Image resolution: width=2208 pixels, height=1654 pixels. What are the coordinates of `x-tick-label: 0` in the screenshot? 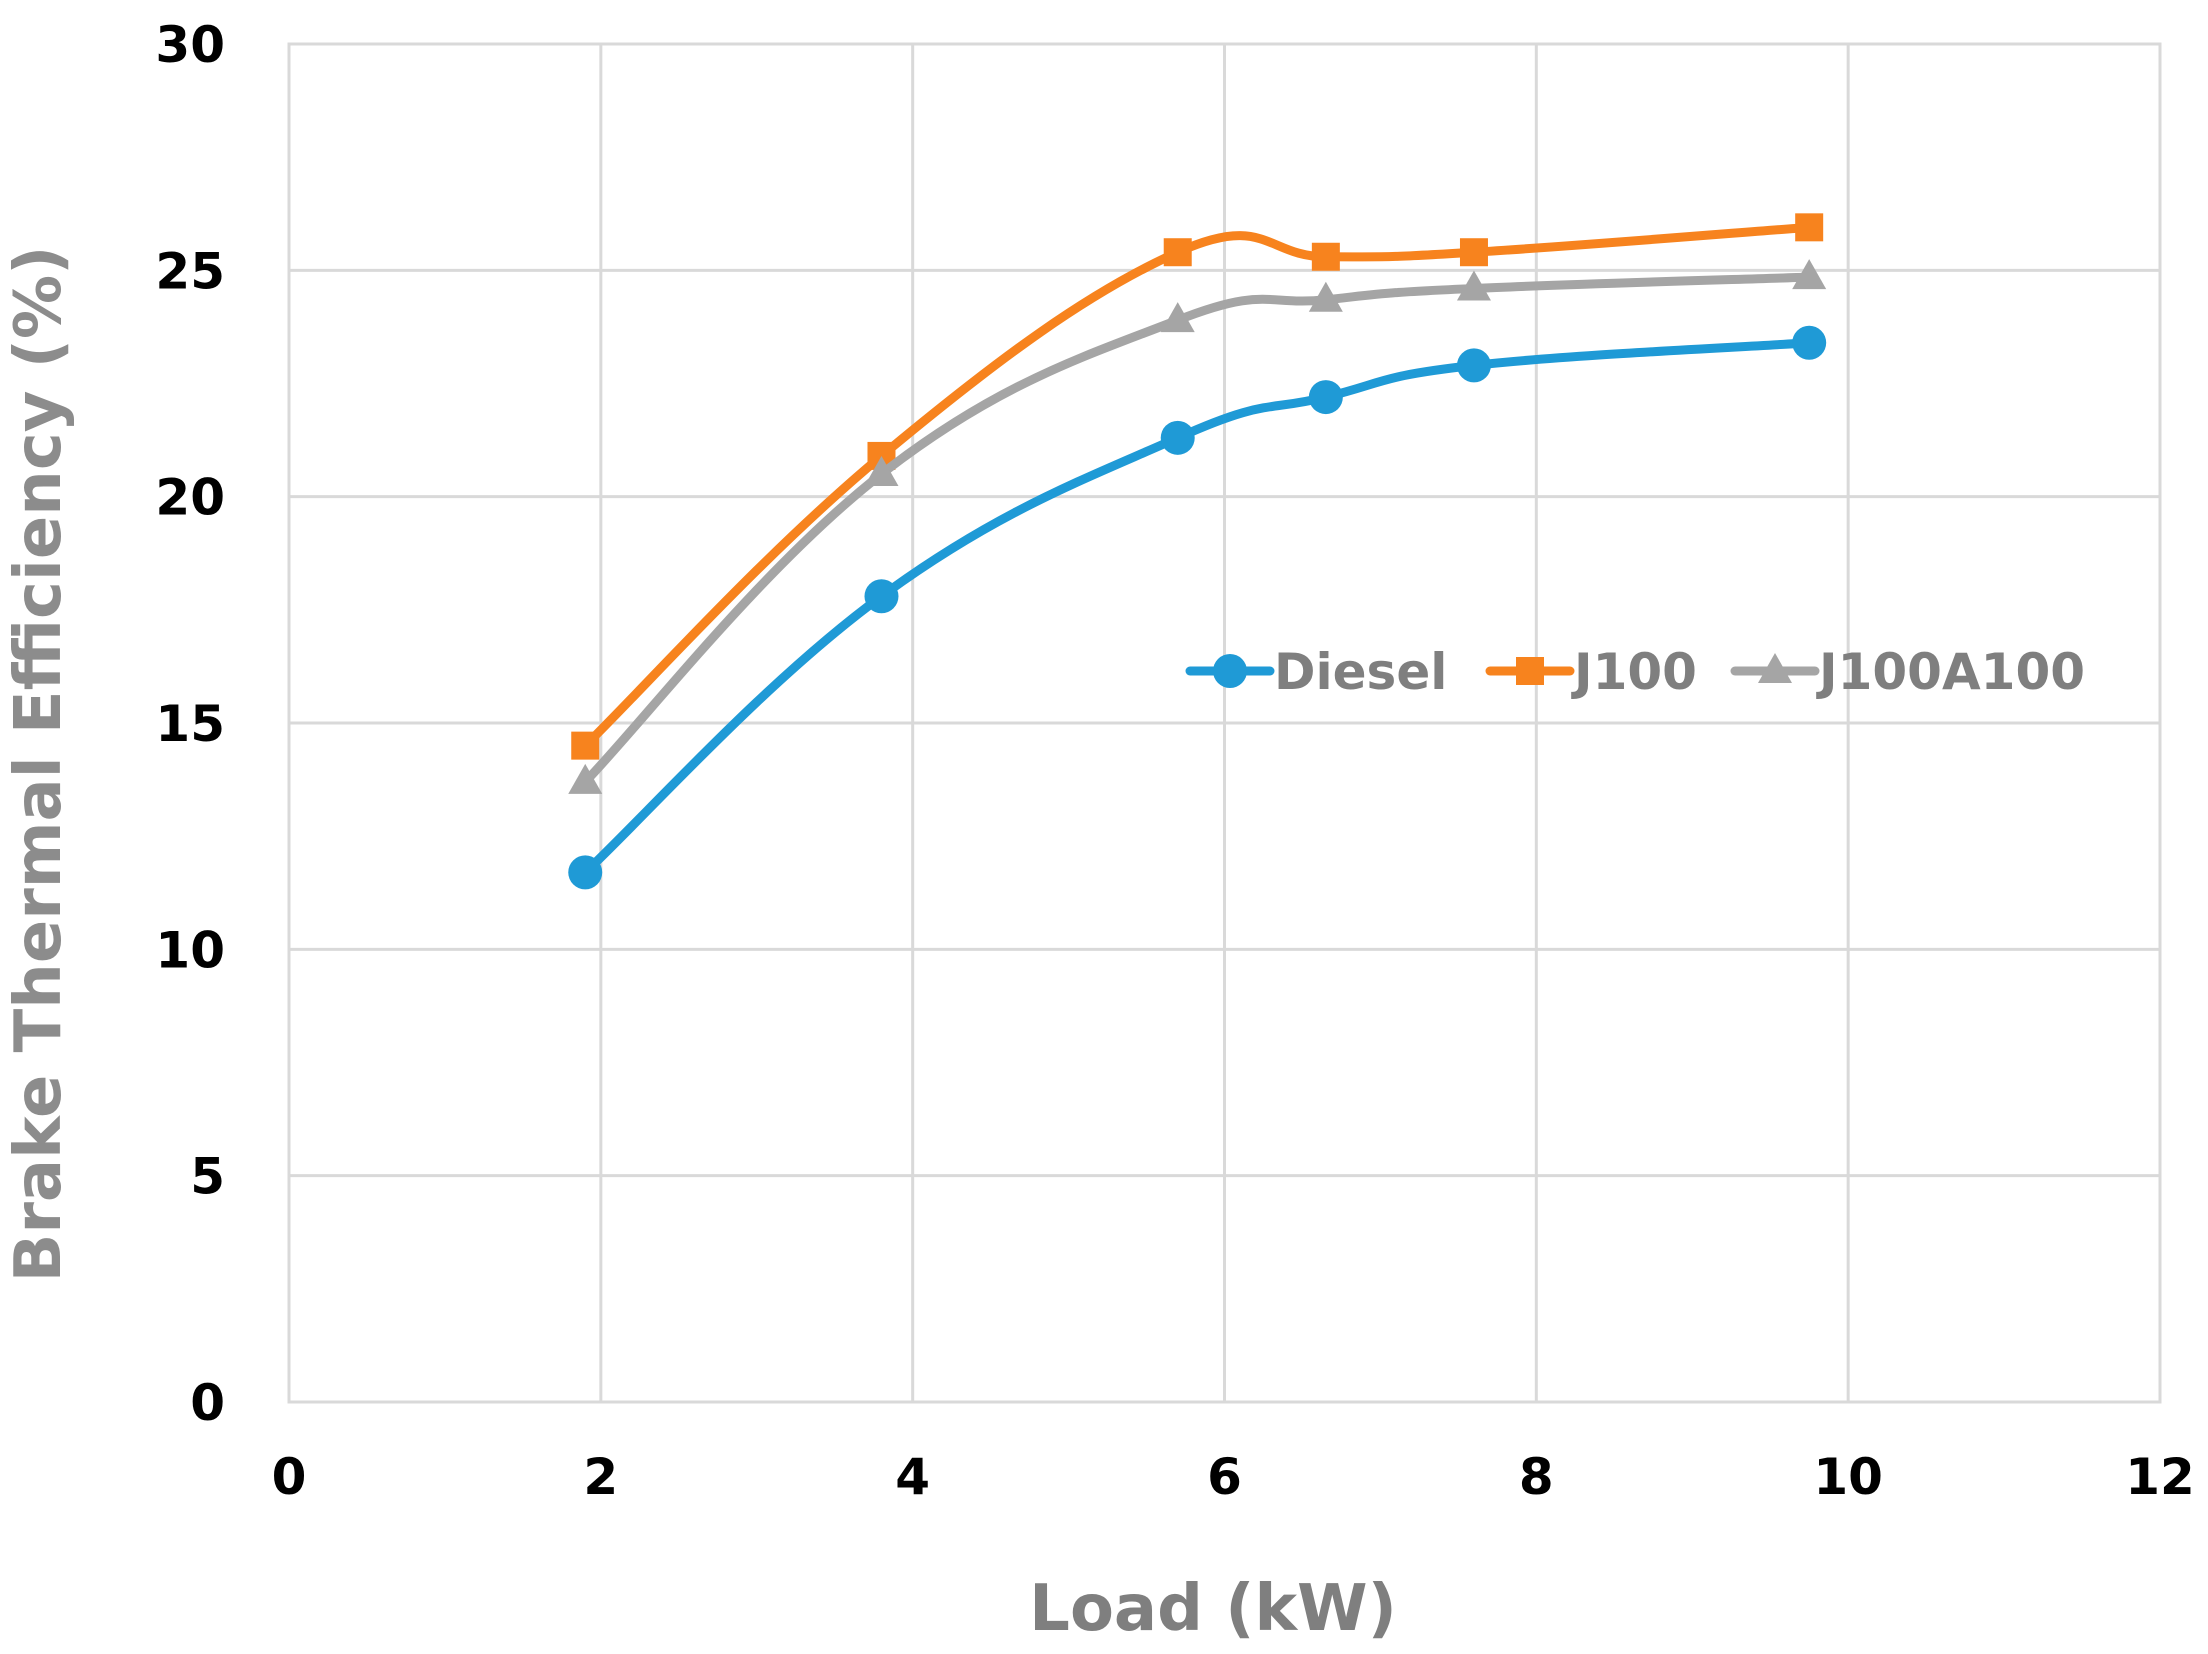 It's located at (289, 1477).